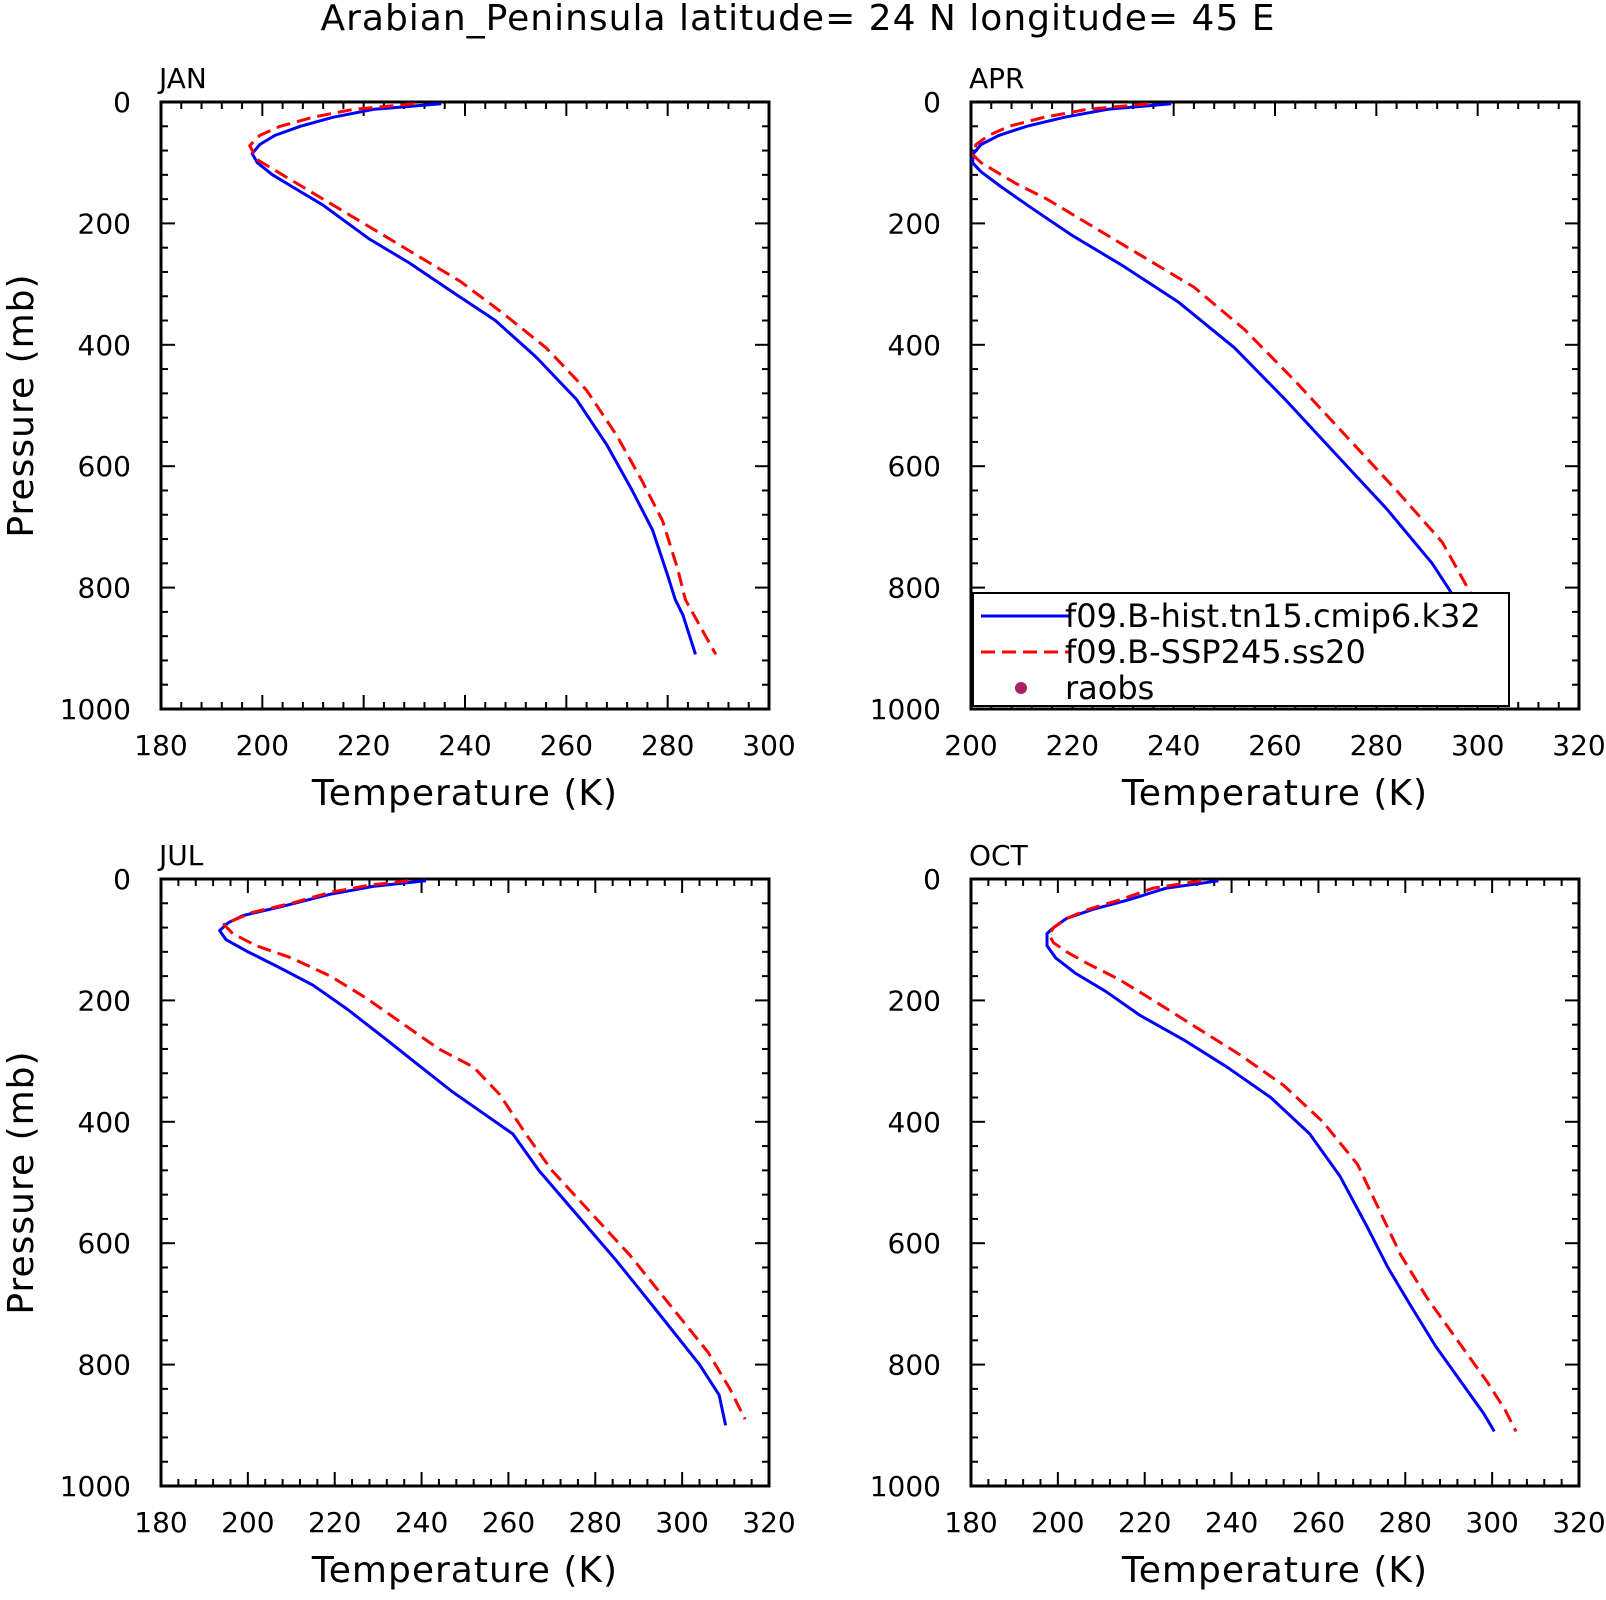 This screenshot has height=1600, width=1606. What do you see at coordinates (1273, 616) in the screenshot?
I see `legend-label: f09.B-hist.tn15.cmip6.k32` at bounding box center [1273, 616].